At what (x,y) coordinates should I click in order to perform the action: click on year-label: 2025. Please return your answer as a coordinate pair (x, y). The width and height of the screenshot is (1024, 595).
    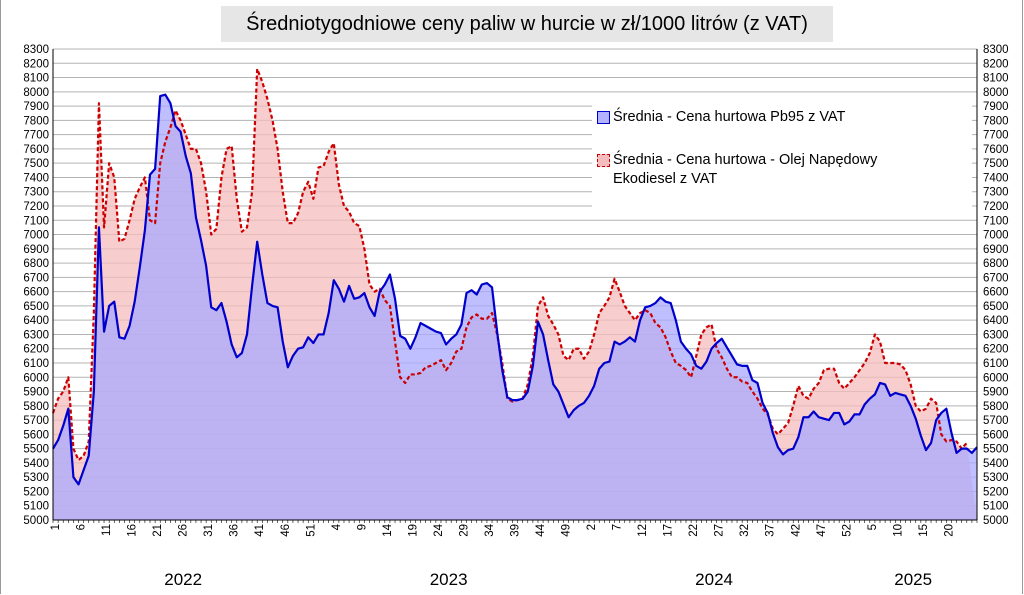
    Looking at the image, I should click on (913, 579).